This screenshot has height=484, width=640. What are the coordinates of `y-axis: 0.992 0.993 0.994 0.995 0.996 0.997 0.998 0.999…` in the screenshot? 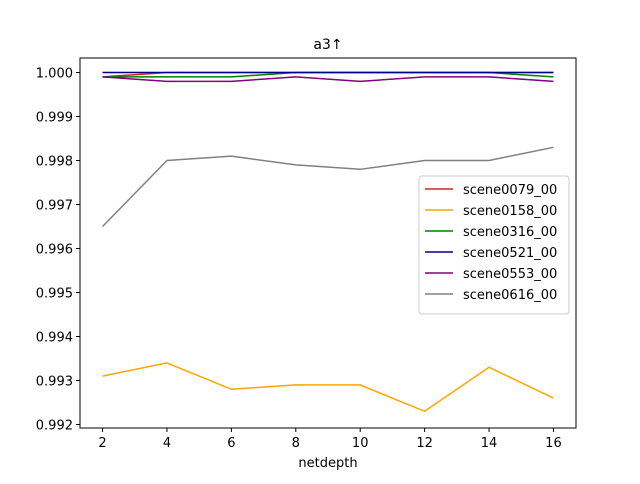 It's located at (58, 250).